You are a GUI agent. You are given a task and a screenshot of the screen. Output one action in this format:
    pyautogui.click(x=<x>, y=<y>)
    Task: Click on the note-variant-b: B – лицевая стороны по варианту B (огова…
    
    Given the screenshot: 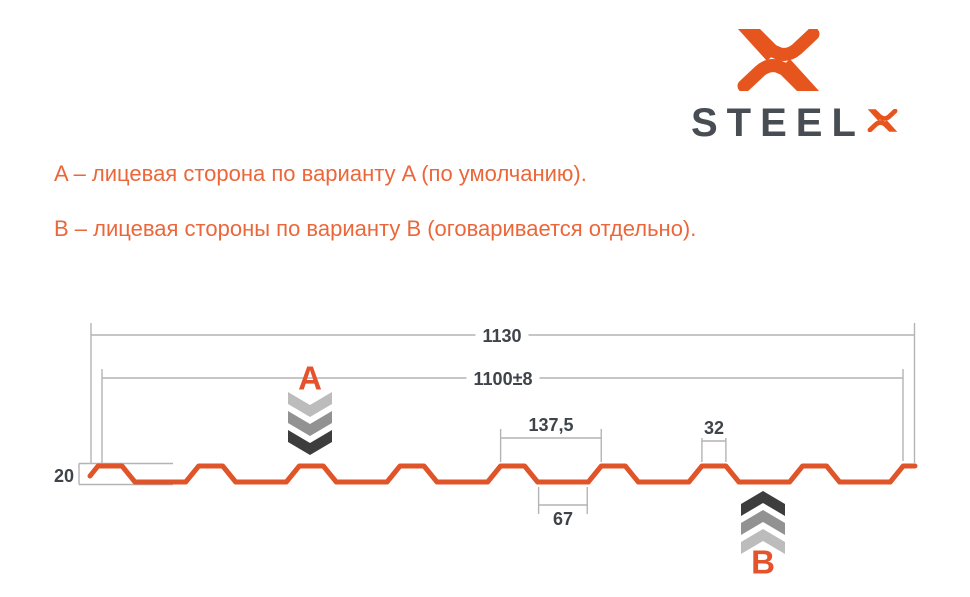 What is the action you would take?
    pyautogui.click(x=375, y=228)
    